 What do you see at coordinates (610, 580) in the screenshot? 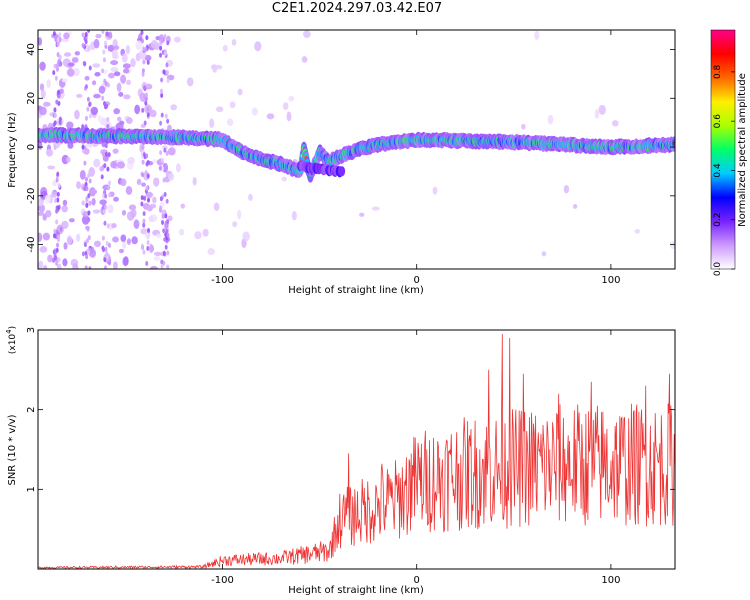
I see `x-tick-label: 100` at bounding box center [610, 580].